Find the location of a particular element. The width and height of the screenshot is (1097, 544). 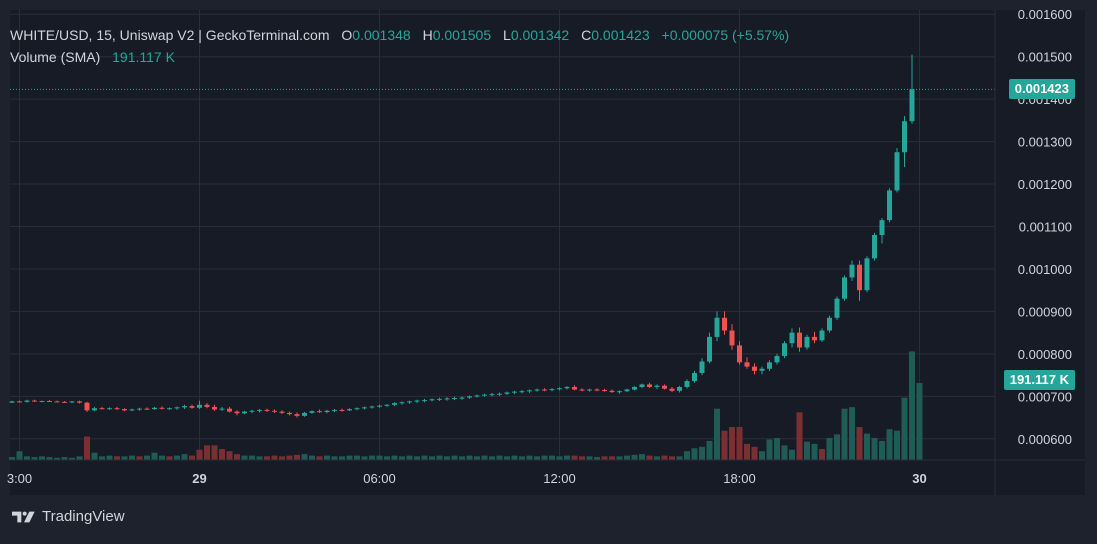

y-tick-label: 0.000700 is located at coordinates (1045, 396).